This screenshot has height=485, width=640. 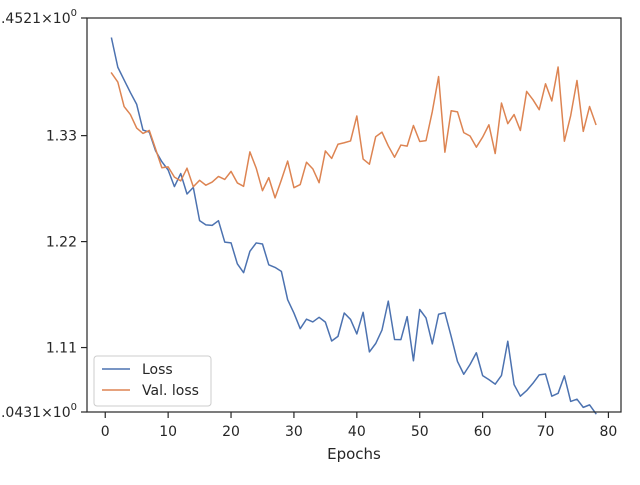 What do you see at coordinates (168, 432) in the screenshot?
I see `x-tick-label: 10` at bounding box center [168, 432].